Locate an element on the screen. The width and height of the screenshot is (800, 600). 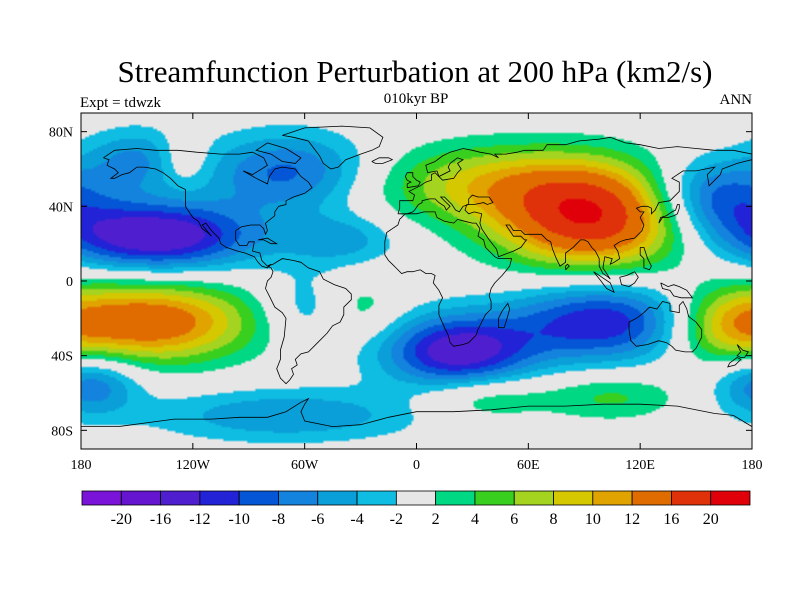
x-tick-label: 120W is located at coordinates (193, 465).